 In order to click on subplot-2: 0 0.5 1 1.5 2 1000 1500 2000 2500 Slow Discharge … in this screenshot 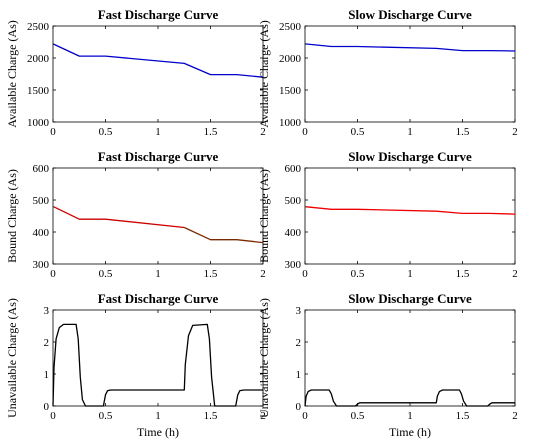, I will do `click(387, 72)`.